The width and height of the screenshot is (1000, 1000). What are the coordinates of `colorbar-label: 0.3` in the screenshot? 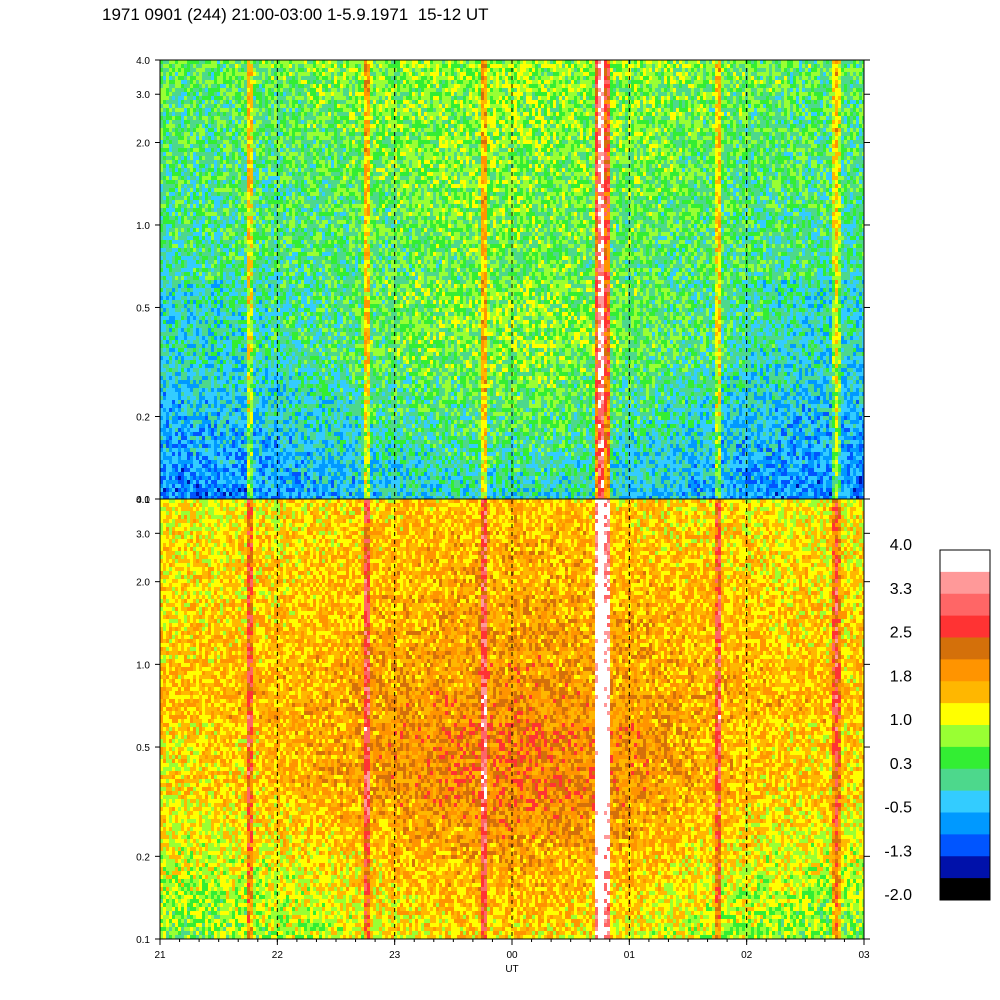 It's located at (901, 764).